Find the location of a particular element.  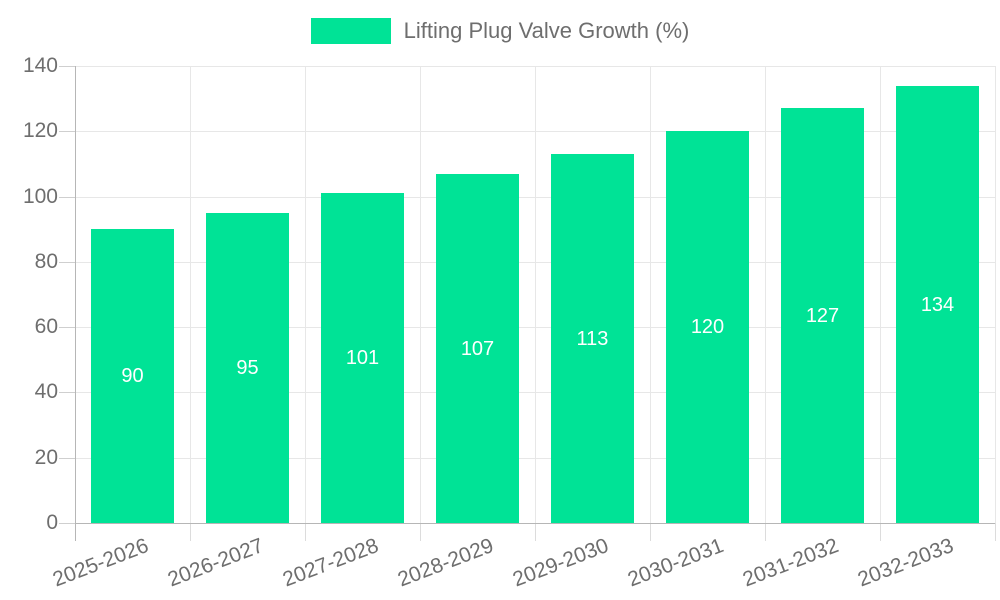

bar-value-label: 90 is located at coordinates (132, 376).